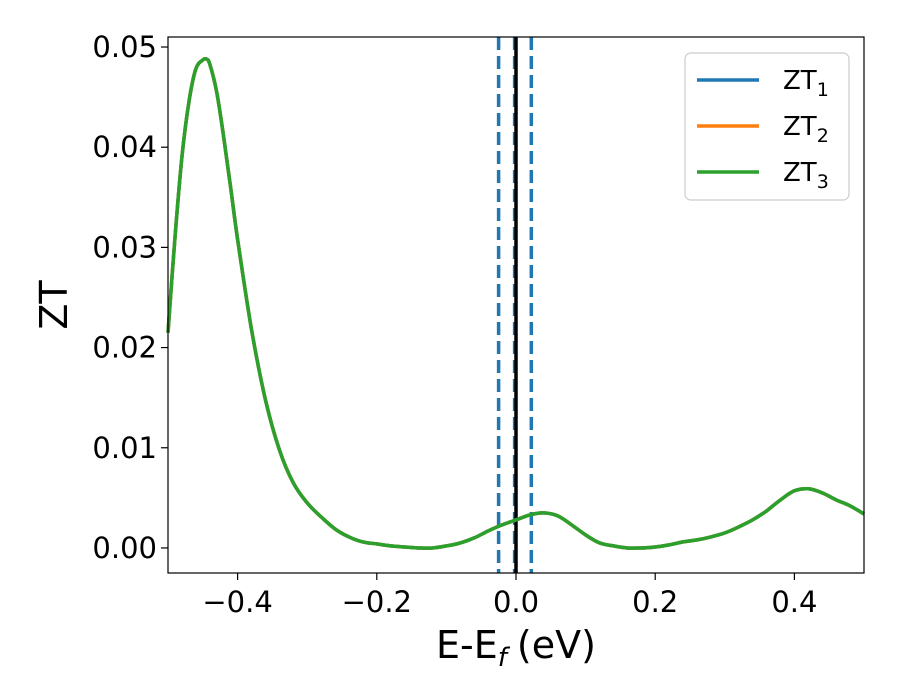 The height and width of the screenshot is (700, 900). What do you see at coordinates (124, 247) in the screenshot?
I see `y-tick-label: 0.03` at bounding box center [124, 247].